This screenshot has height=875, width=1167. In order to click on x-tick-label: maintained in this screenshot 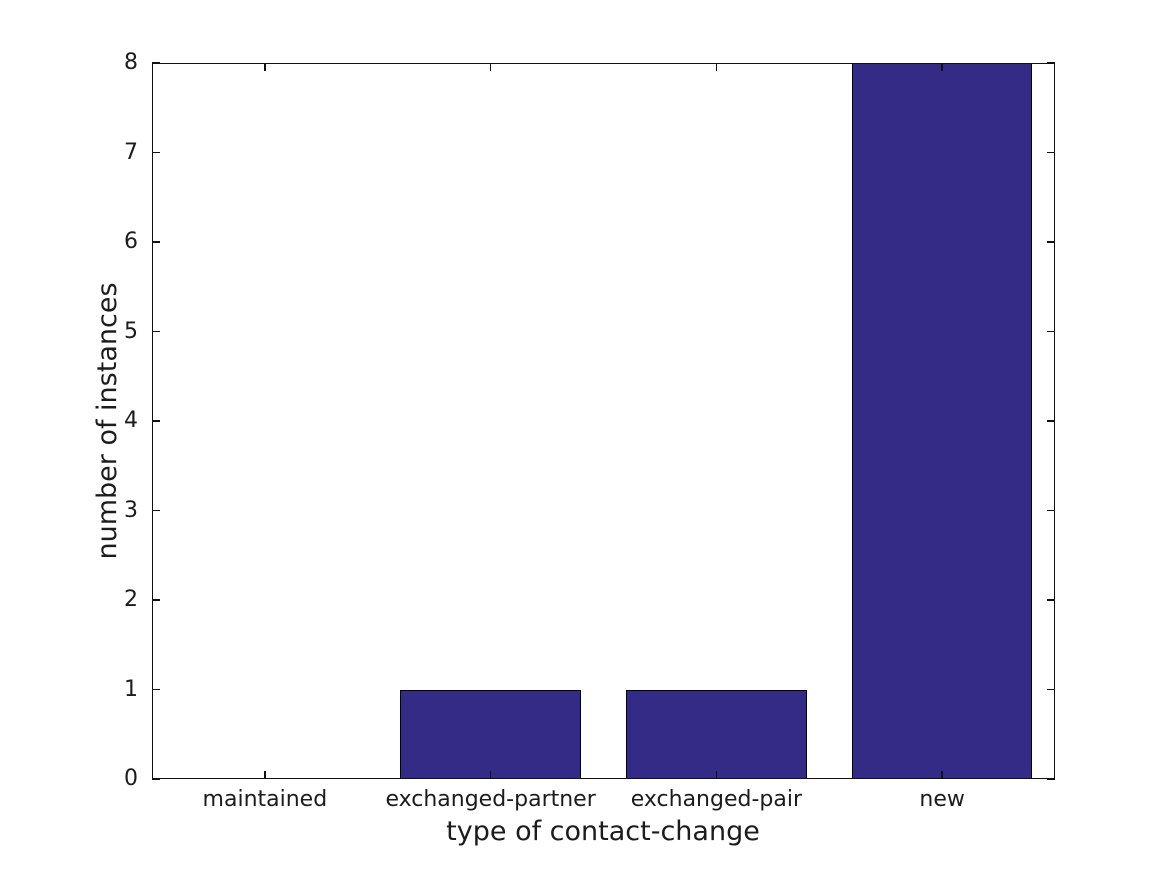, I will do `click(265, 799)`.